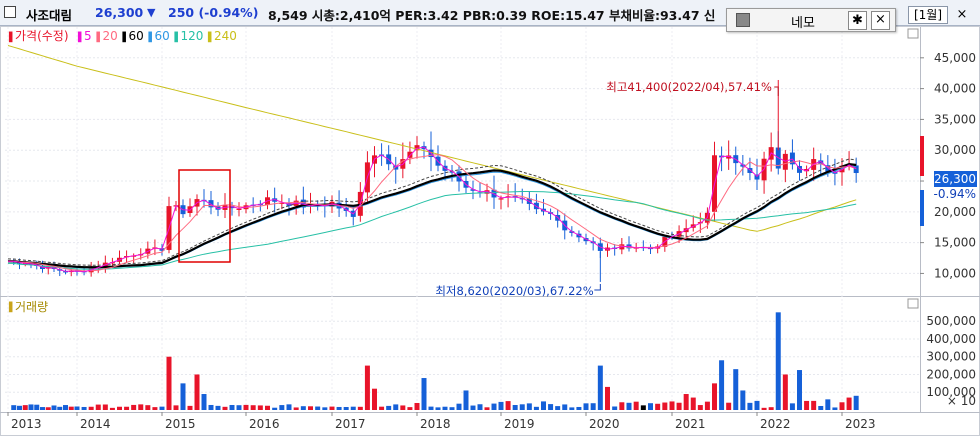  Describe the element at coordinates (49, 15) in the screenshot. I see `stock-name: 사조대림` at that location.